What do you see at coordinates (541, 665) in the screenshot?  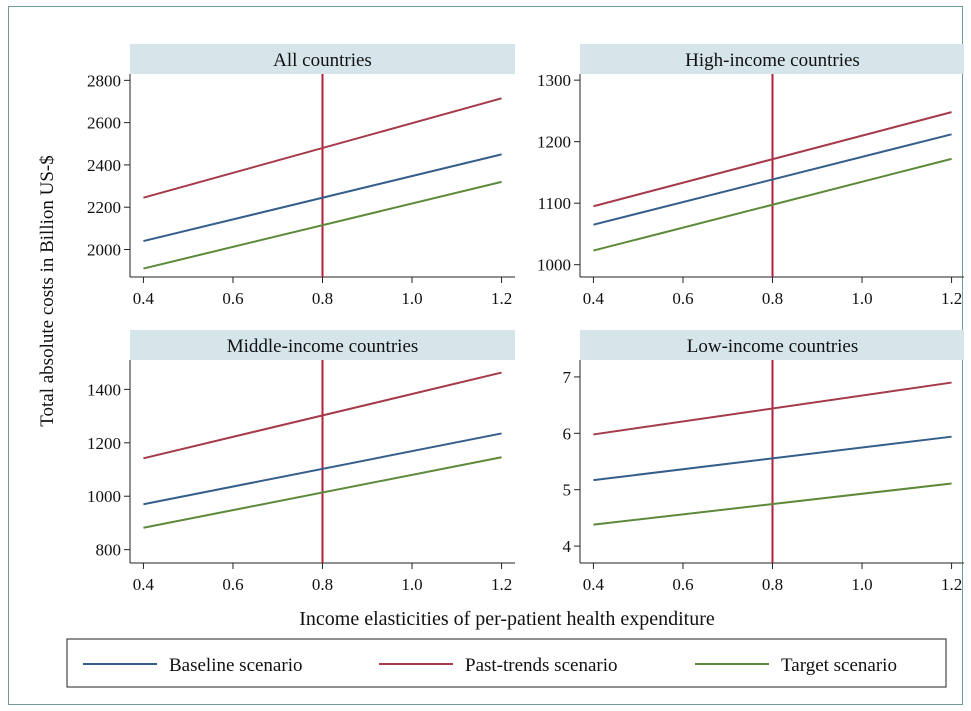 I see `legend-label-past: Past-trends scenario` at bounding box center [541, 665].